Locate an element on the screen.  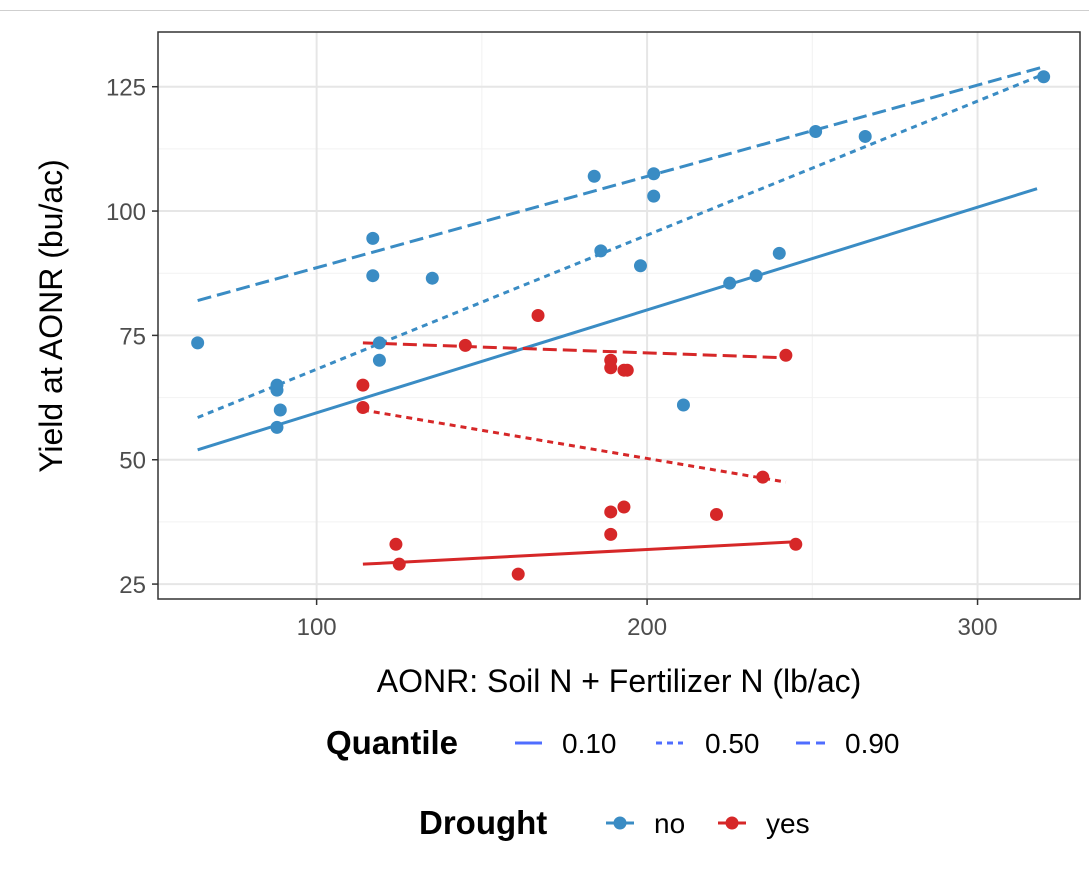
legend-label-q090: 0.90 is located at coordinates (872, 743).